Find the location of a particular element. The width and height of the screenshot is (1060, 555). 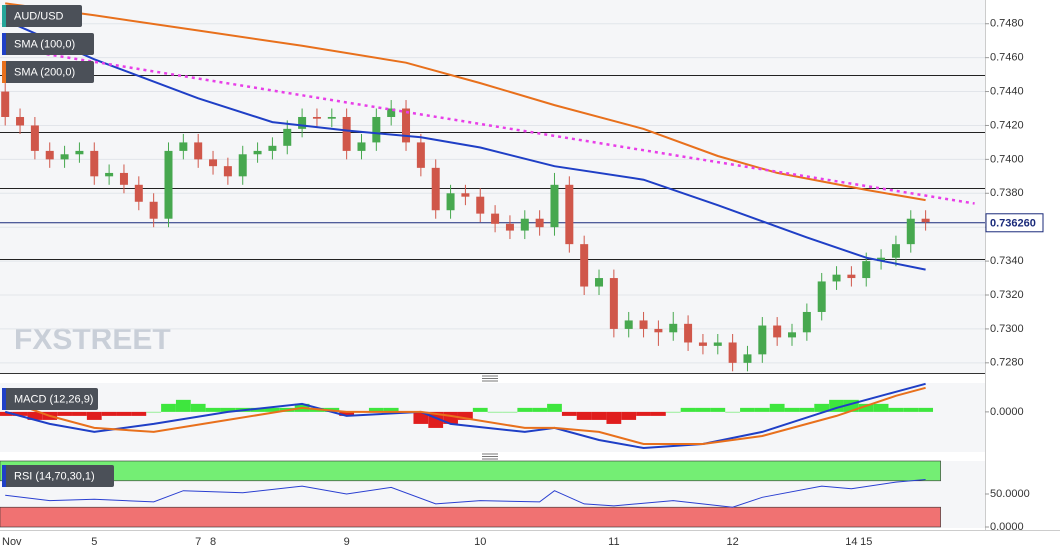

y-tick-label: 0.7400 is located at coordinates (1007, 159).